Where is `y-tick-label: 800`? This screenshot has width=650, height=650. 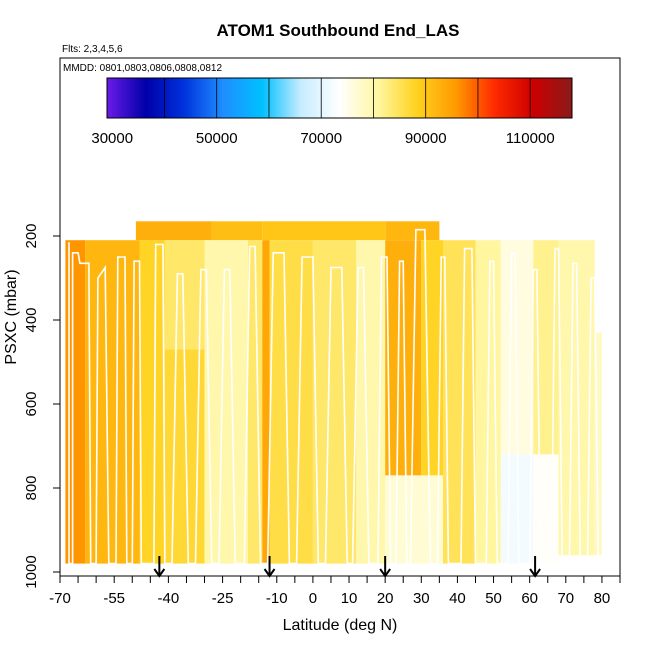 y-tick-label: 800 is located at coordinates (31, 487).